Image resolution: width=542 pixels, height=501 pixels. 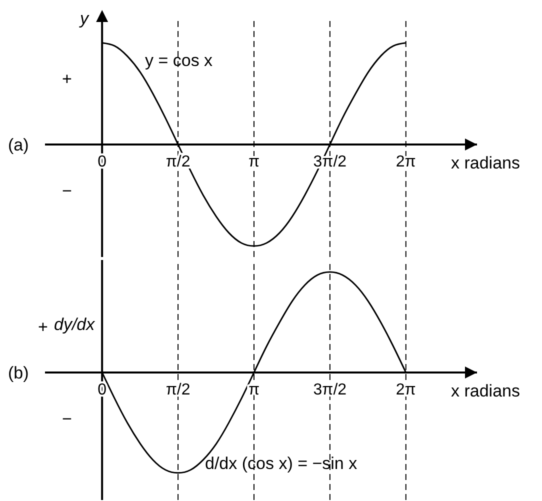 What do you see at coordinates (281, 463) in the screenshot?
I see `series-label: d/dx (cos x) = −sin x` at bounding box center [281, 463].